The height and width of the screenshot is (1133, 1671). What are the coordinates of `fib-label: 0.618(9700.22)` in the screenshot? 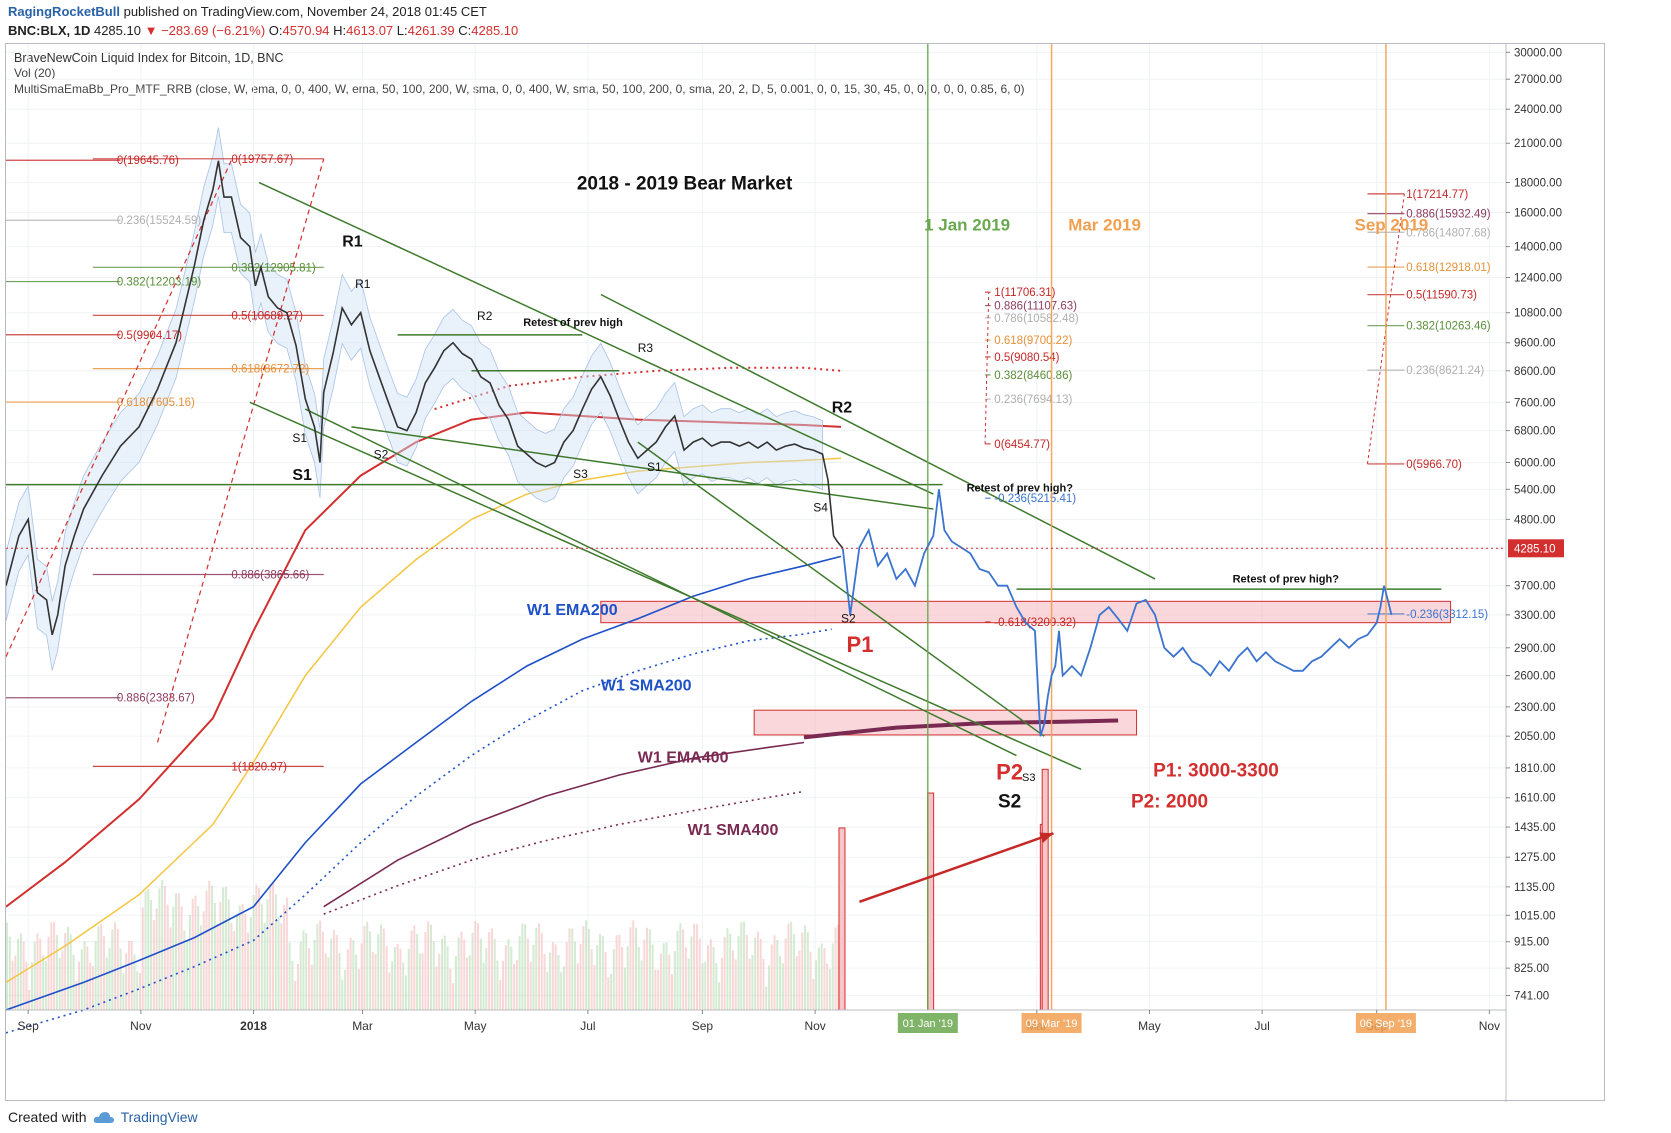 It's located at (1033, 341).